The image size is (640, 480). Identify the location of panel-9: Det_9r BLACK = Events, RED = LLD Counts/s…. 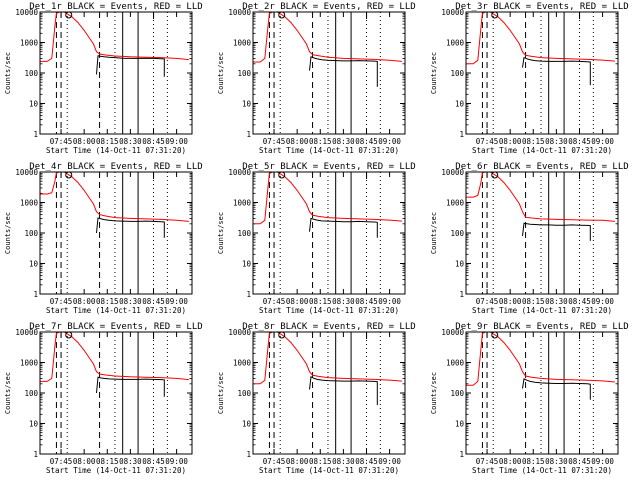
(529, 398).